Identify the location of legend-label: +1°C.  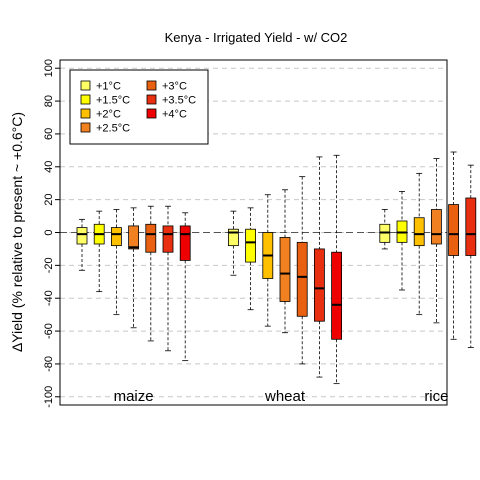
(108, 87).